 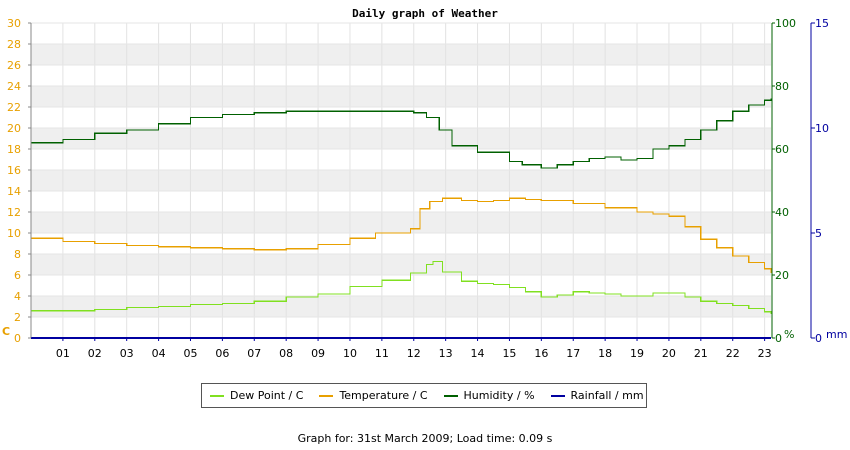 What do you see at coordinates (818, 233) in the screenshot?
I see `right-axis-rainfall-tick-label: 5` at bounding box center [818, 233].